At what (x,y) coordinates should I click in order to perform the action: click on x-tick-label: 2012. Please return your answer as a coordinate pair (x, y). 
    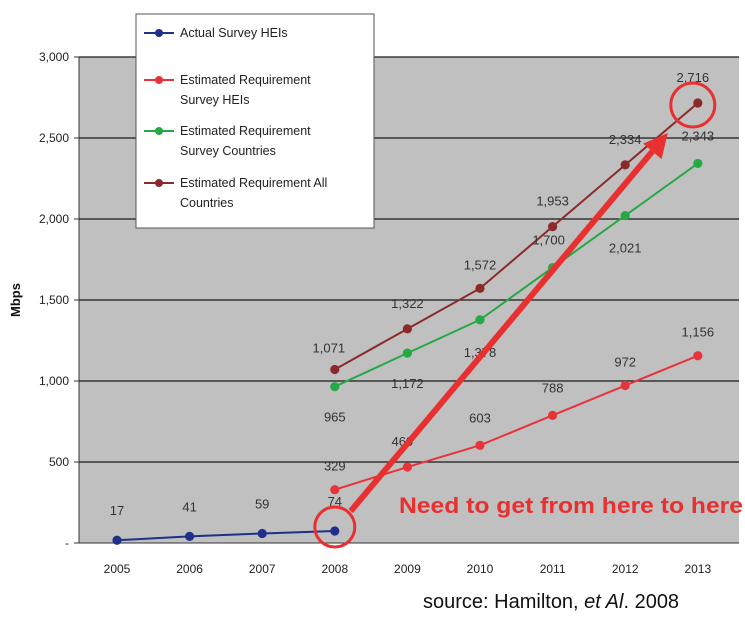
    Looking at the image, I should click on (625, 569).